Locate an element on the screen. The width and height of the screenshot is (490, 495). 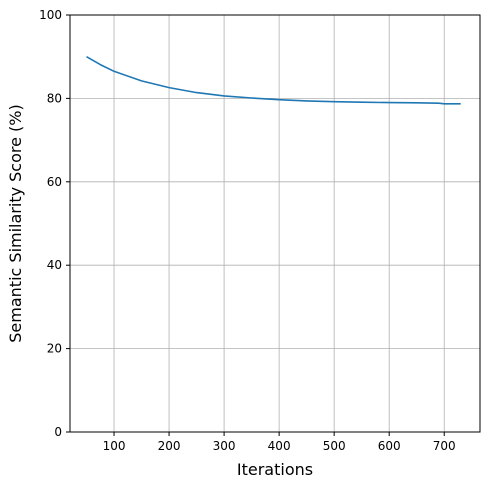
x-tick-label: 600 is located at coordinates (389, 446).